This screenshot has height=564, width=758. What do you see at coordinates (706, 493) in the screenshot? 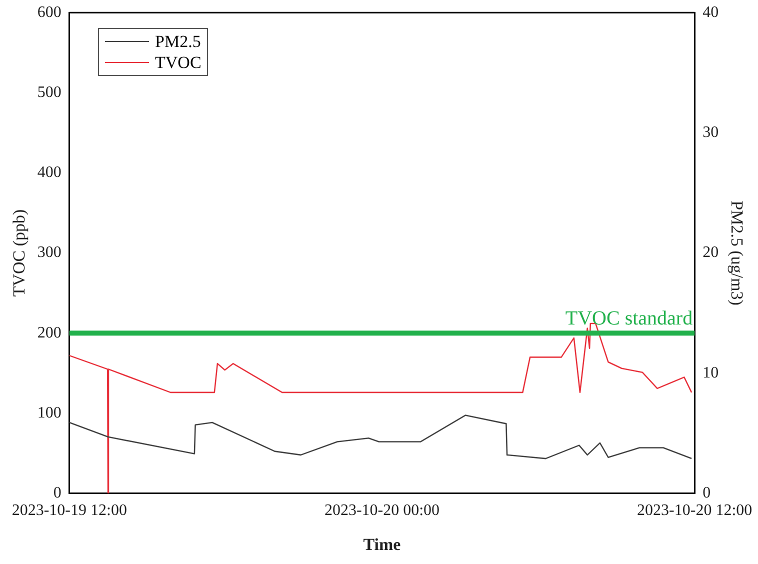
I see `y2-tick-label: 0` at bounding box center [706, 493].